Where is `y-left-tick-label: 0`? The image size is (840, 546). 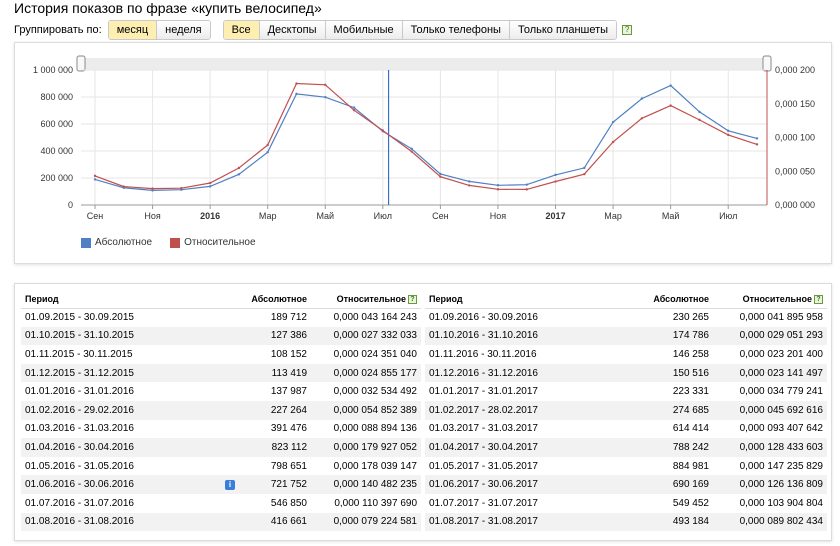
y-left-tick-label: 0 is located at coordinates (70, 205).